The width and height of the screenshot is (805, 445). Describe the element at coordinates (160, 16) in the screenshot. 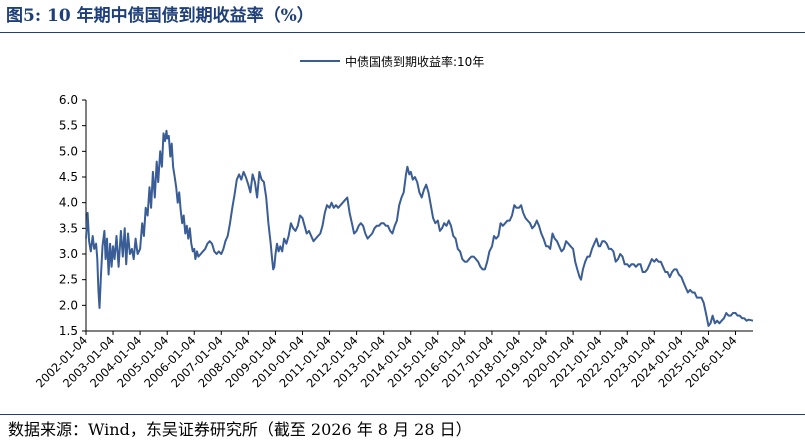

I see `figure-title: 图5: 10 年期中债国债到期收益率（%）` at that location.